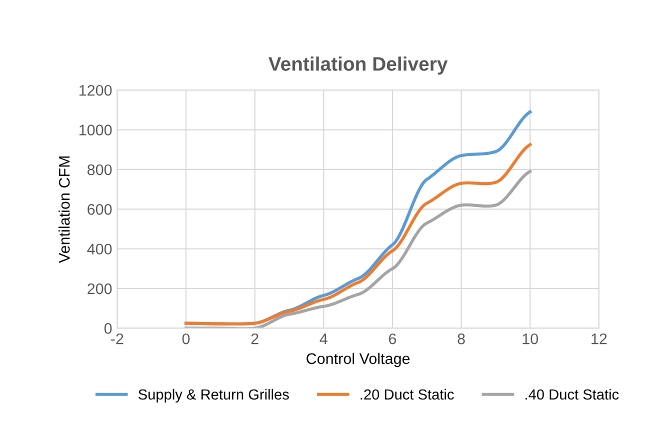 This screenshot has width=651, height=429. What do you see at coordinates (117, 338) in the screenshot?
I see `x-tick-label: -2` at bounding box center [117, 338].